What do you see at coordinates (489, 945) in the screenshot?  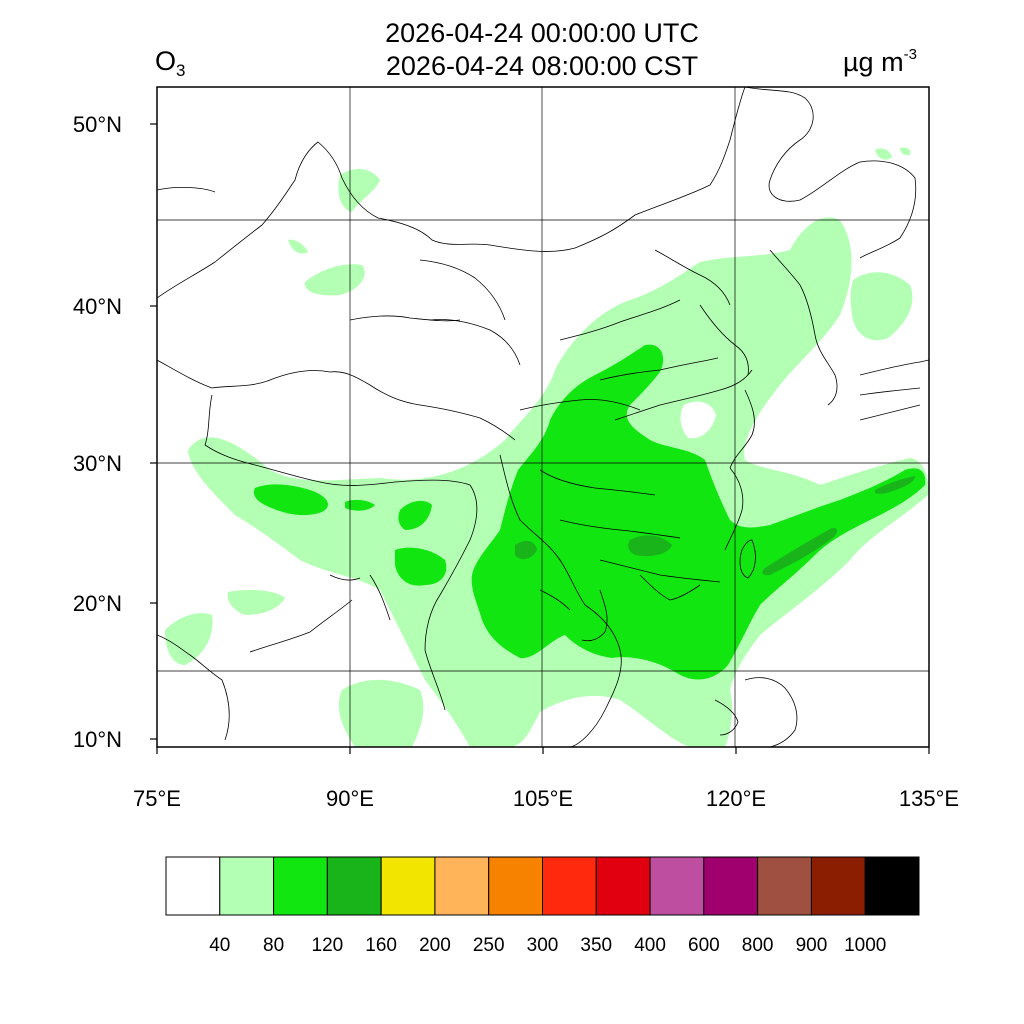 I see `colorbar-label: 250` at bounding box center [489, 945].